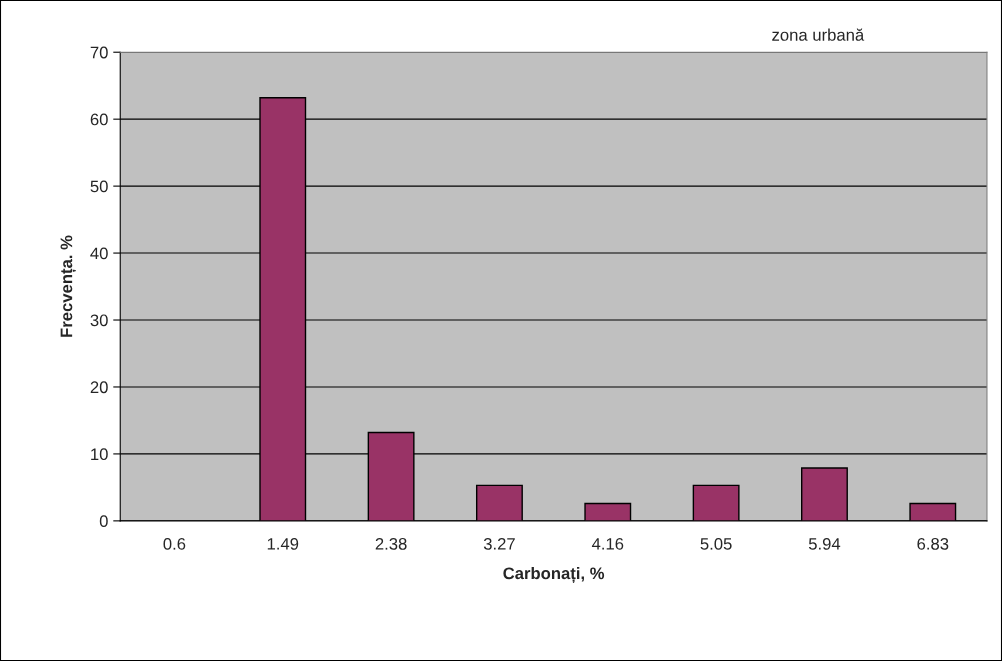 The width and height of the screenshot is (1002, 661). Describe the element at coordinates (824, 543) in the screenshot. I see `x-tick-label: 5.94` at that location.